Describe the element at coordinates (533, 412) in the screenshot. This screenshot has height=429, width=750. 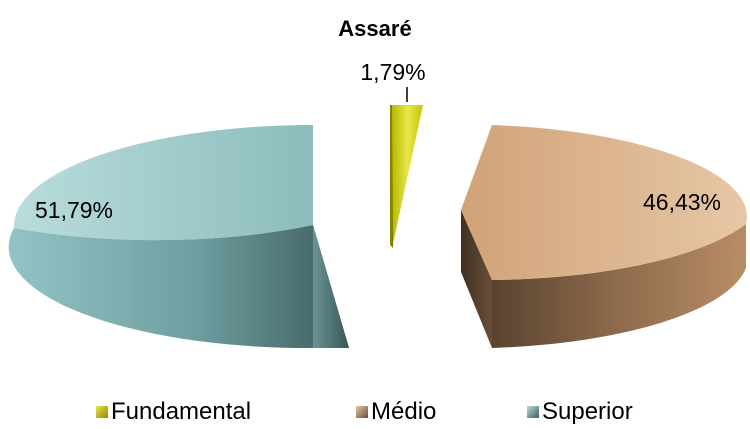
I see `legend-swatch-superior` at that location.